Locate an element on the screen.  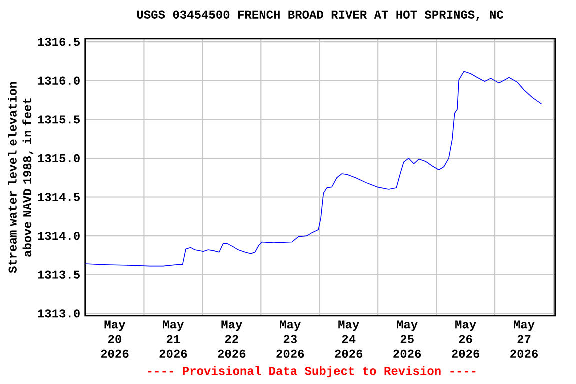
y-axis-title: Stream water level elevation above NAVD 1988, in feet is located at coordinates (21, 178).